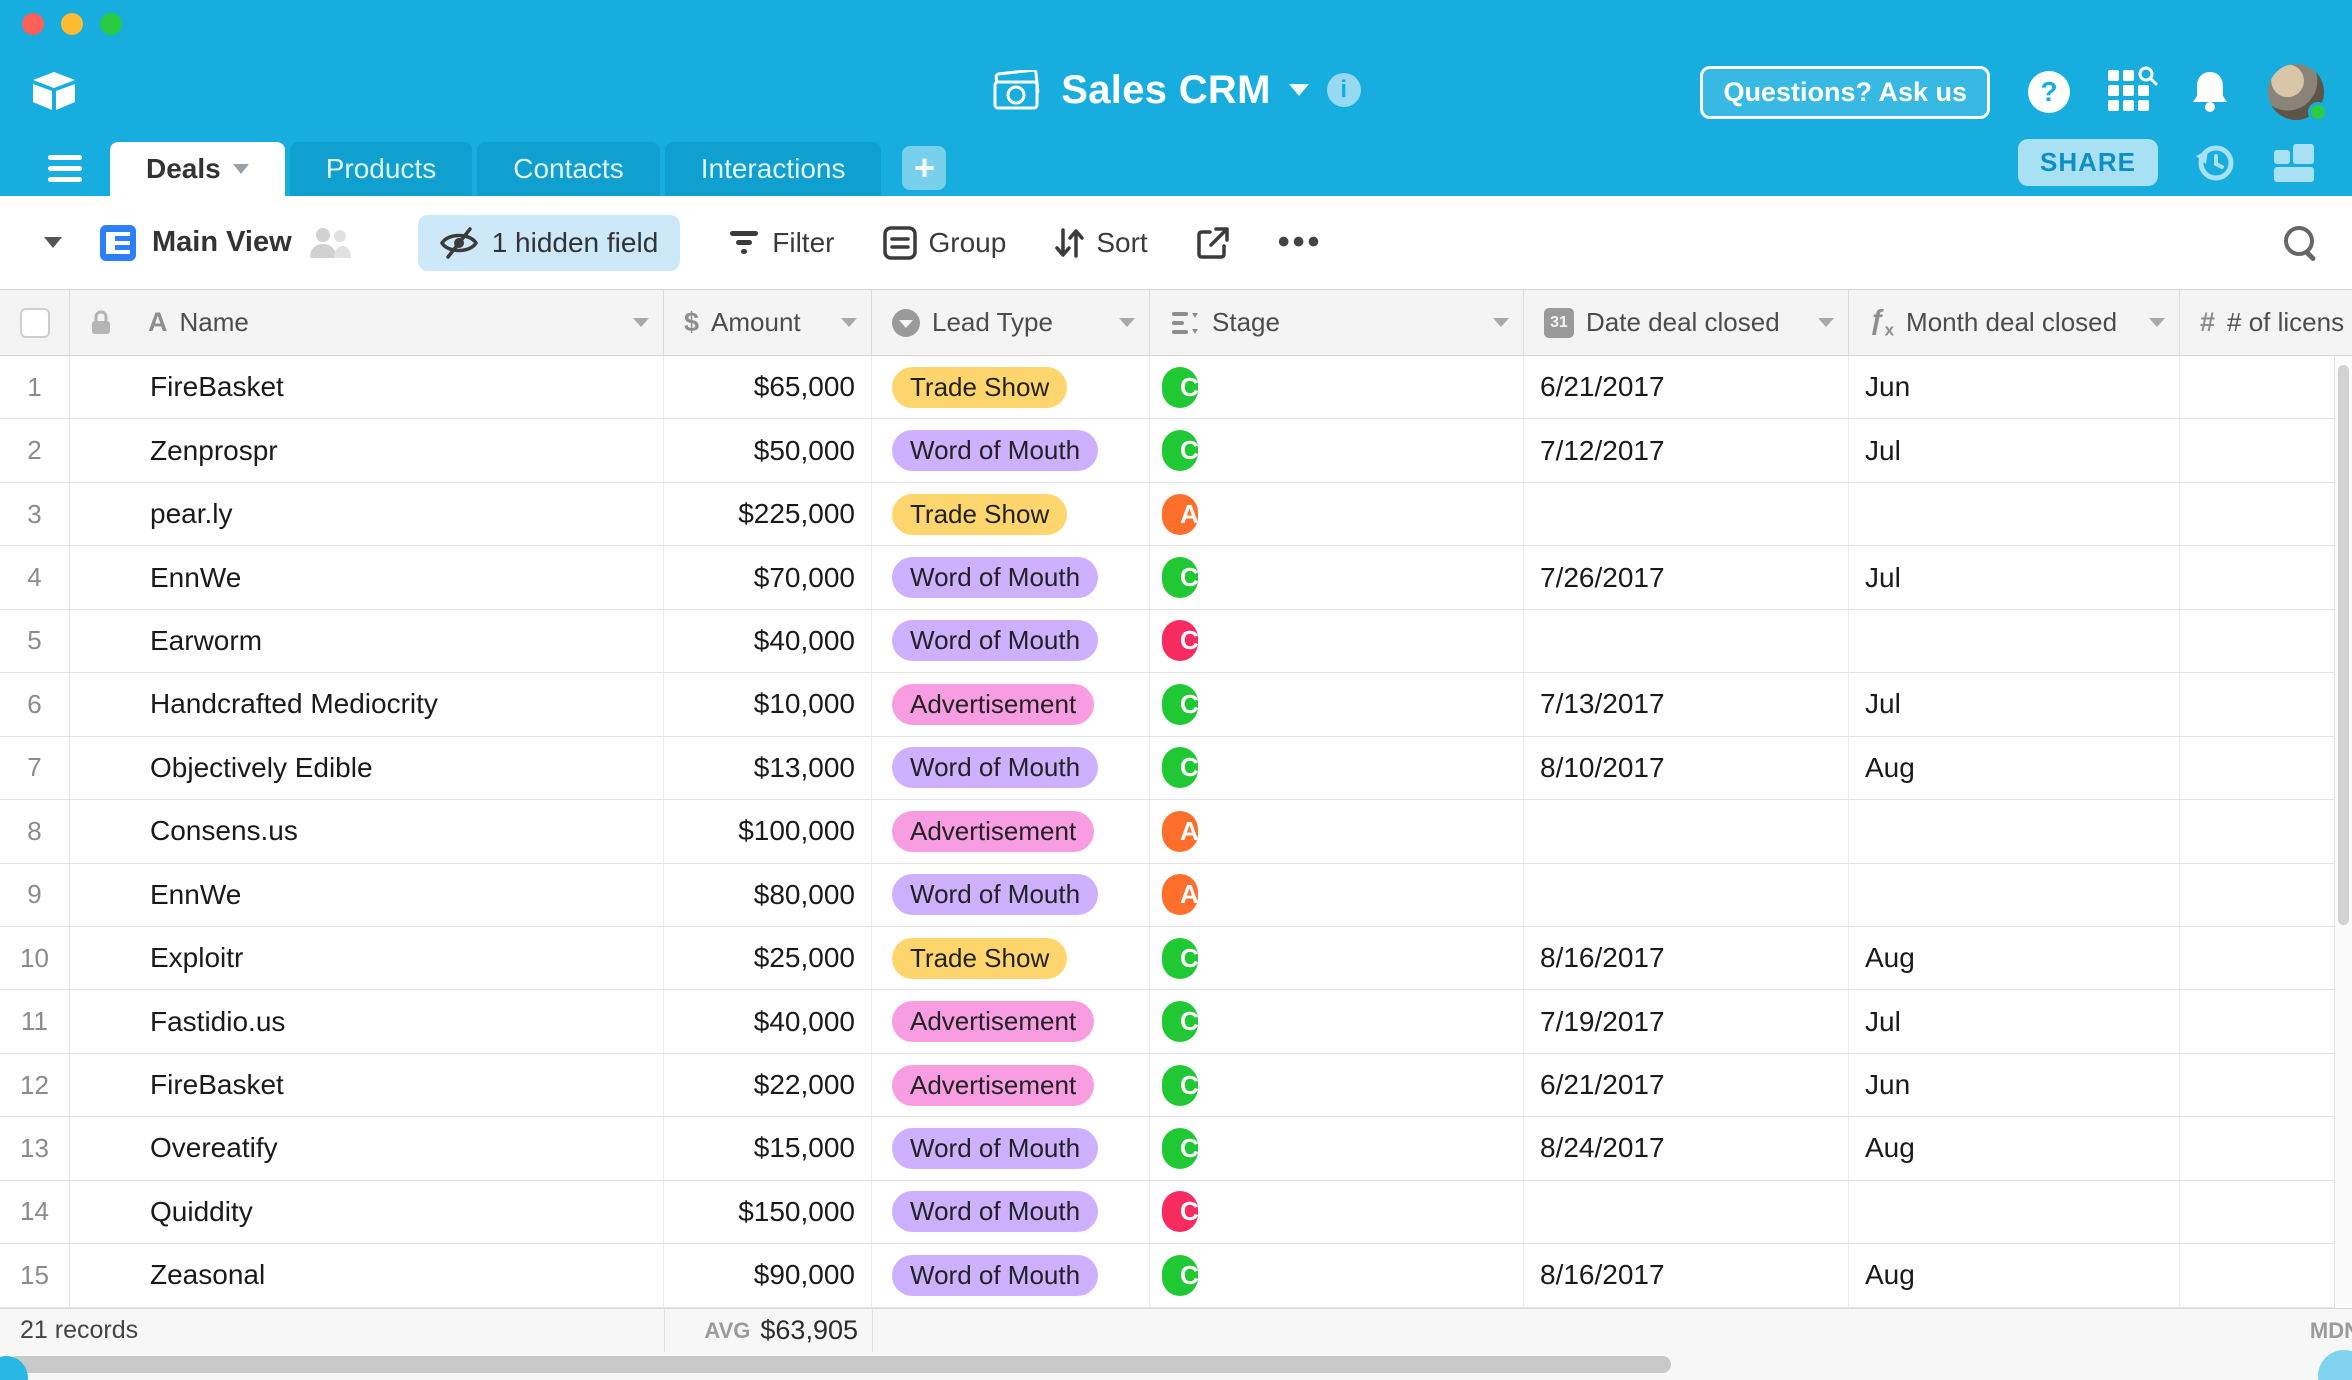  What do you see at coordinates (768, 1148) in the screenshot?
I see `cell-amount: $15,000` at bounding box center [768, 1148].